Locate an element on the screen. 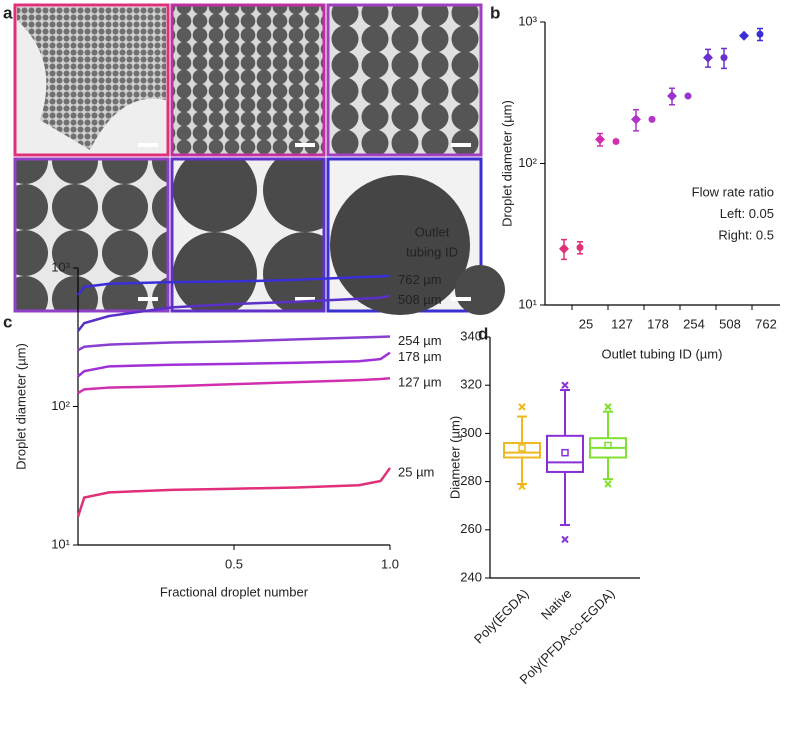 This screenshot has height=743, width=788. x-tick-label: 508 is located at coordinates (730, 323).